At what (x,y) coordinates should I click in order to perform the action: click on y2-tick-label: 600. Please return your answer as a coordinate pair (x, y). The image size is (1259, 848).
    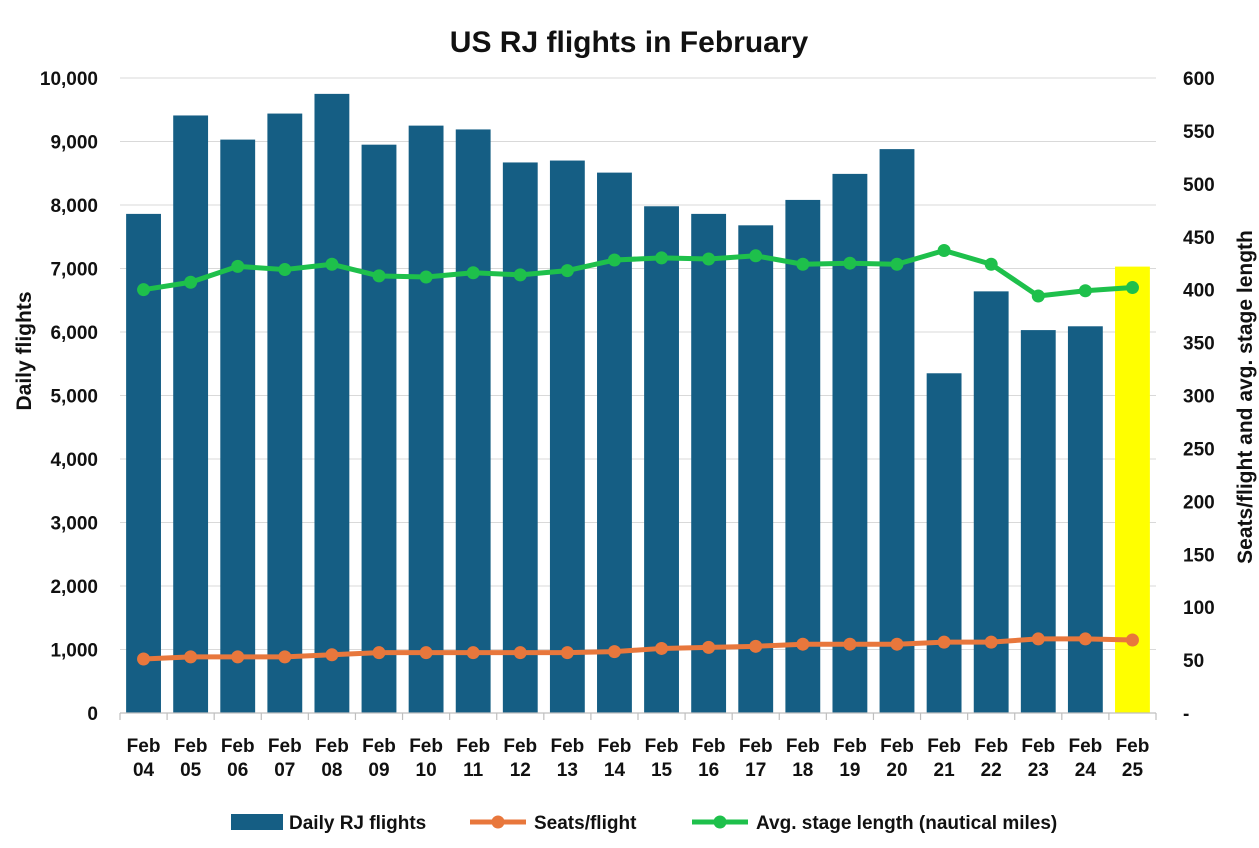
    Looking at the image, I should click on (1199, 79).